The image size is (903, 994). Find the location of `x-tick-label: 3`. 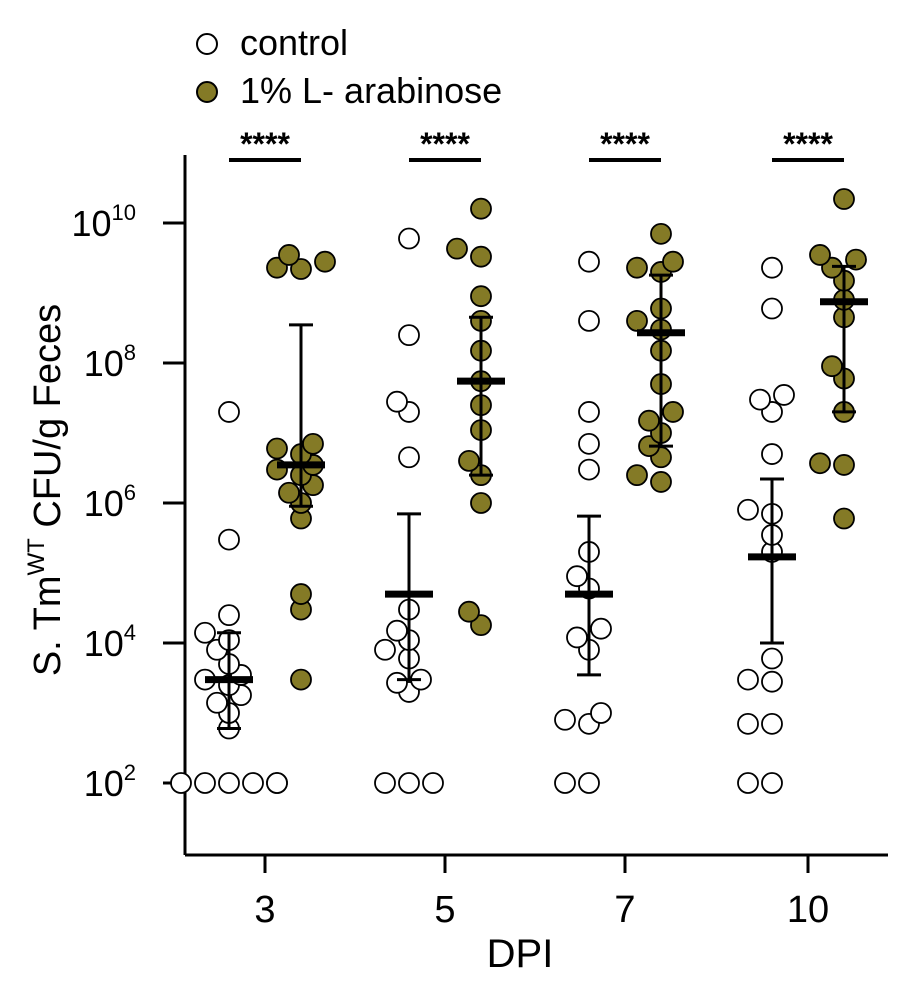

x-tick-label: 3 is located at coordinates (264, 910).